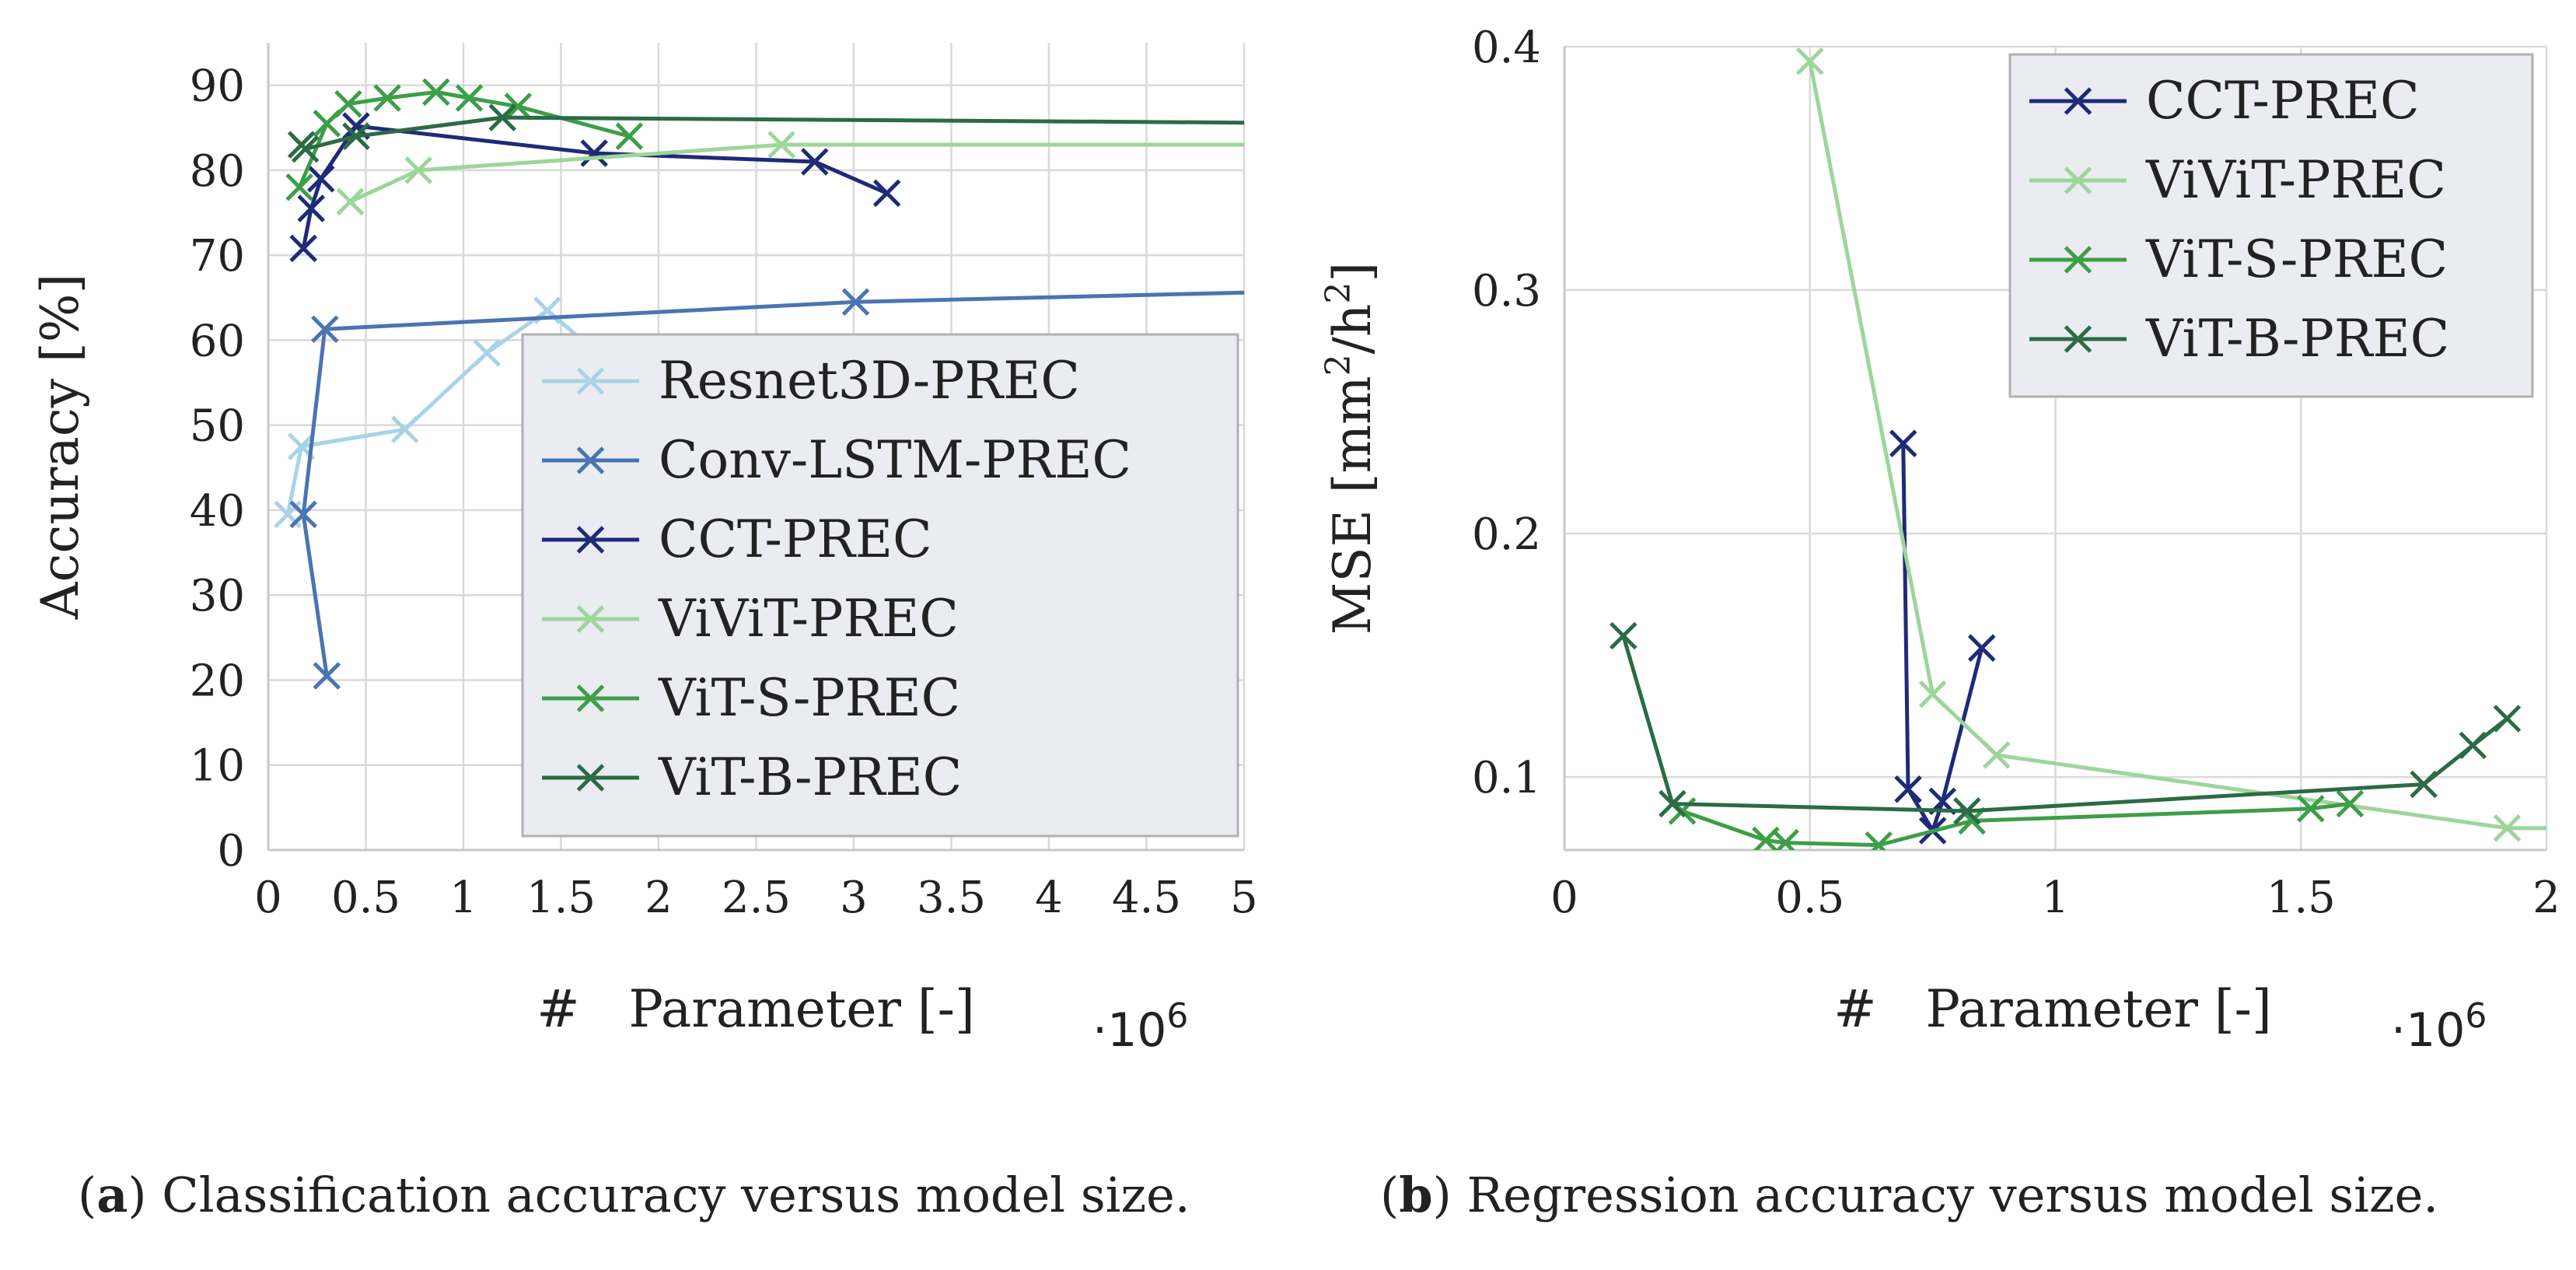  What do you see at coordinates (1942, 637) in the screenshot?
I see `panel-b-series-cct-prec` at bounding box center [1942, 637].